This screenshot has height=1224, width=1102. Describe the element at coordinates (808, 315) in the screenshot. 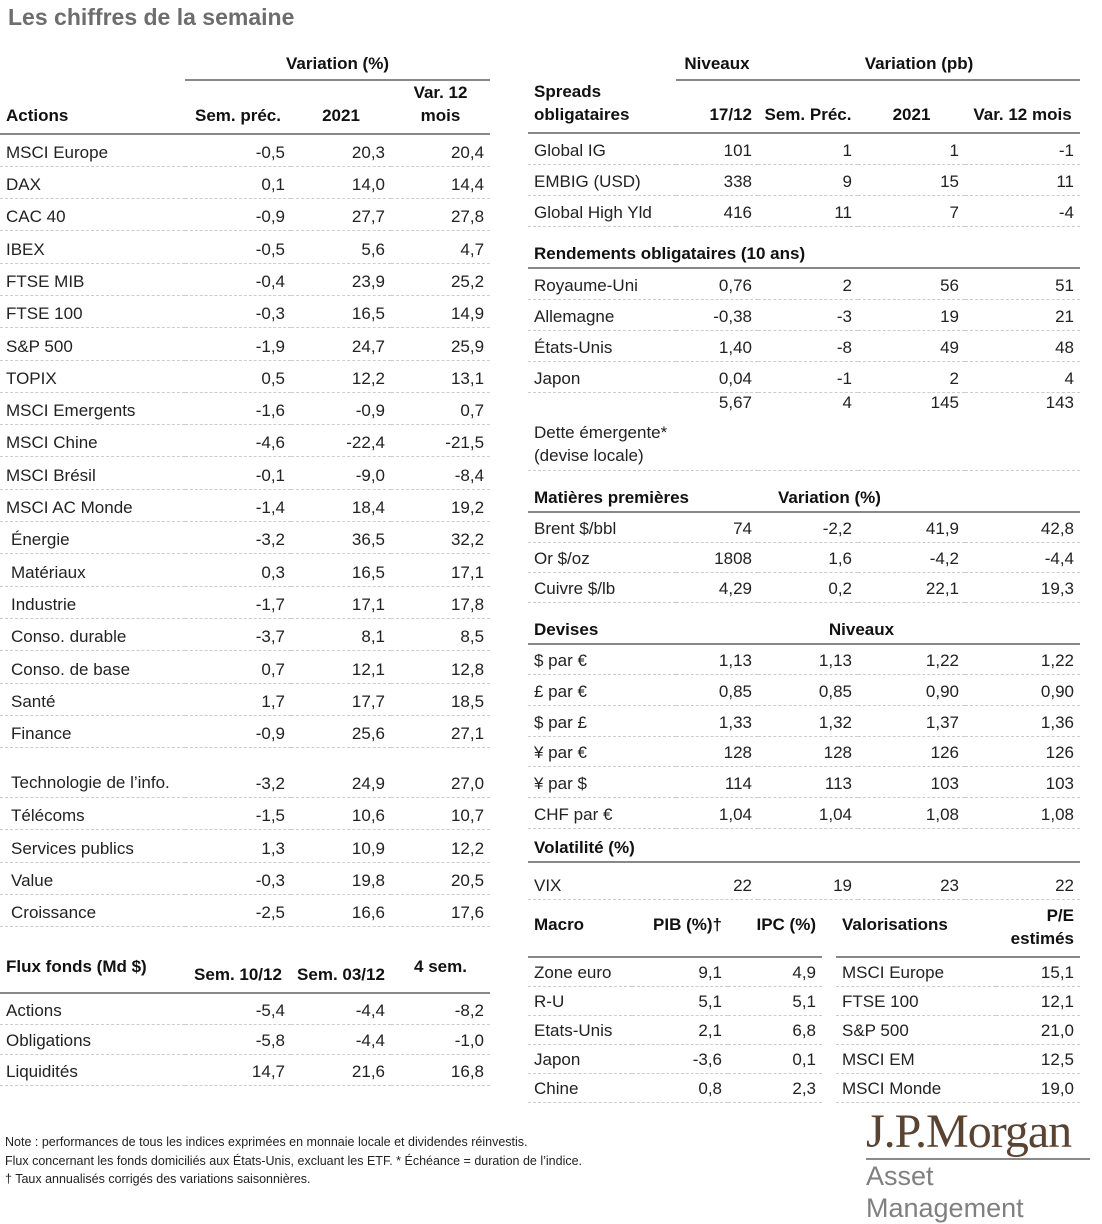

I see `cell-value: -3` at that location.